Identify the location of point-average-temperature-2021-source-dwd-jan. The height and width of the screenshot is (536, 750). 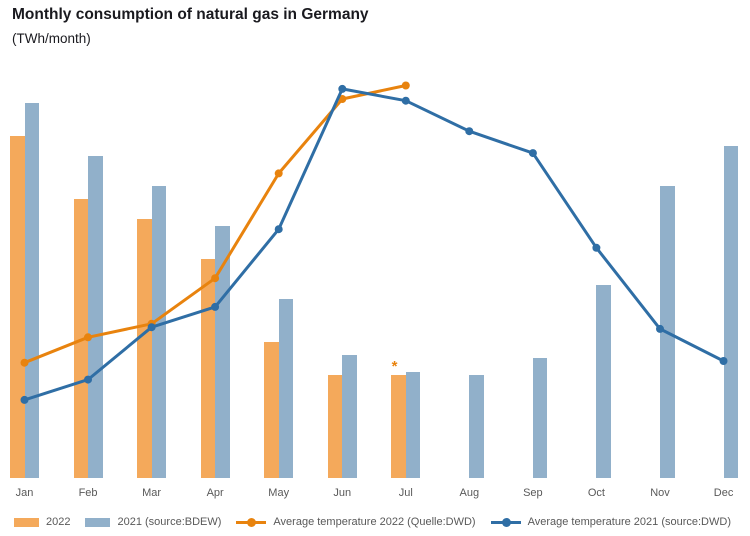
(24, 399).